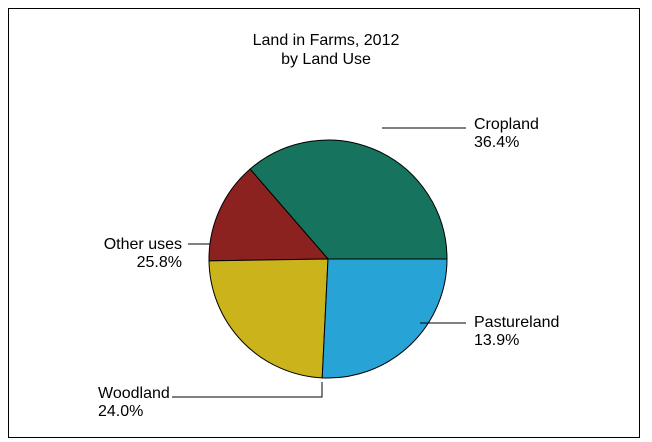 This screenshot has width=652, height=442. What do you see at coordinates (134, 393) in the screenshot?
I see `slice-label-woodland: Woodland` at bounding box center [134, 393].